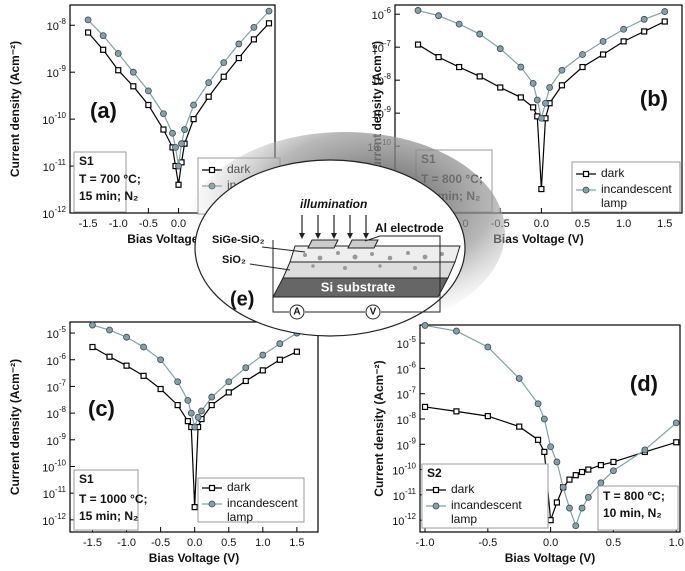 The height and width of the screenshot is (571, 685). Describe the element at coordinates (373, 312) in the screenshot. I see `voltmeter` at that location.